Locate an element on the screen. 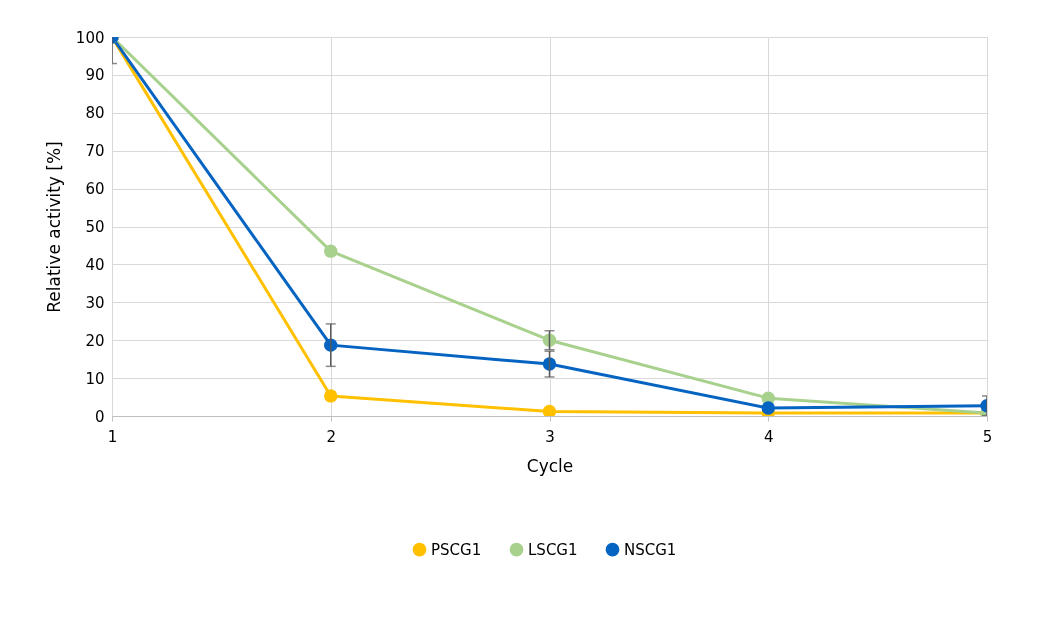  x-tick-label: 2 is located at coordinates (331, 436).